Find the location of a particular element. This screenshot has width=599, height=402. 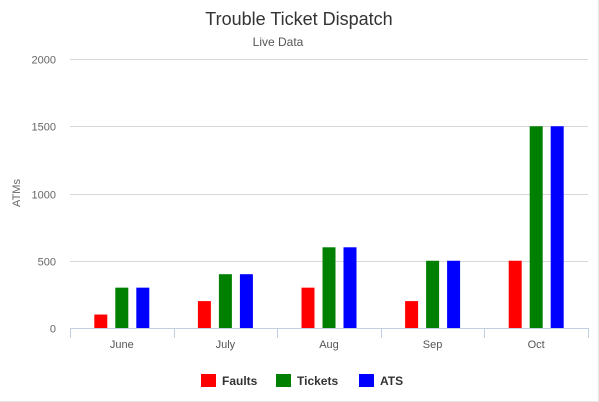

y-tick-label: 1000 is located at coordinates (44, 196).